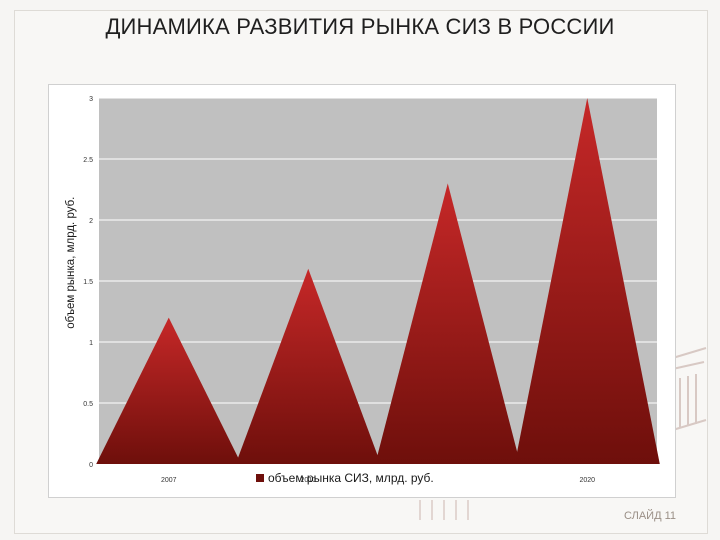 The image size is (720, 540). Describe the element at coordinates (650, 516) in the screenshot. I see `slide-number: СЛАЙД 11` at that location.